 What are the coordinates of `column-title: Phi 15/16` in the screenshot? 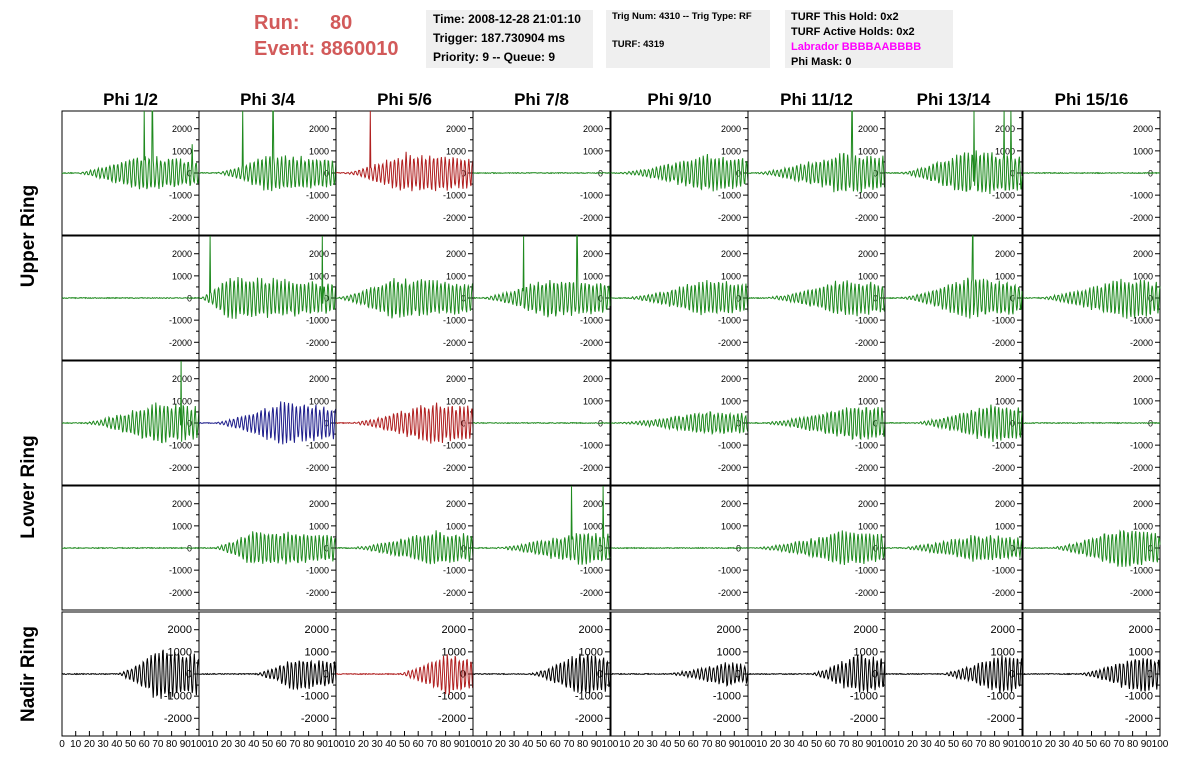 It's located at (1092, 99).